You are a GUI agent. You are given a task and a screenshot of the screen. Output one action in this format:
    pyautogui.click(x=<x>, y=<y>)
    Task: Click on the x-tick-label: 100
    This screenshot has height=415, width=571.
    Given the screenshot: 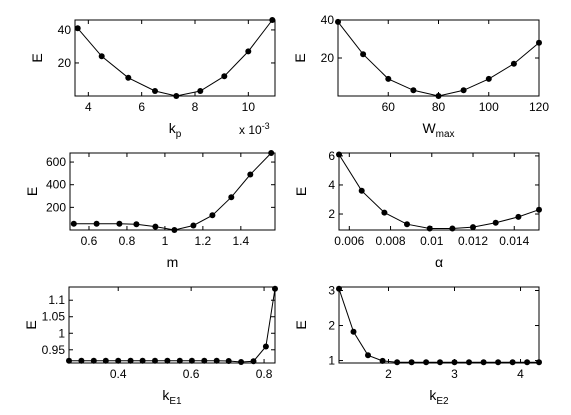 What is the action you would take?
    pyautogui.click(x=489, y=107)
    